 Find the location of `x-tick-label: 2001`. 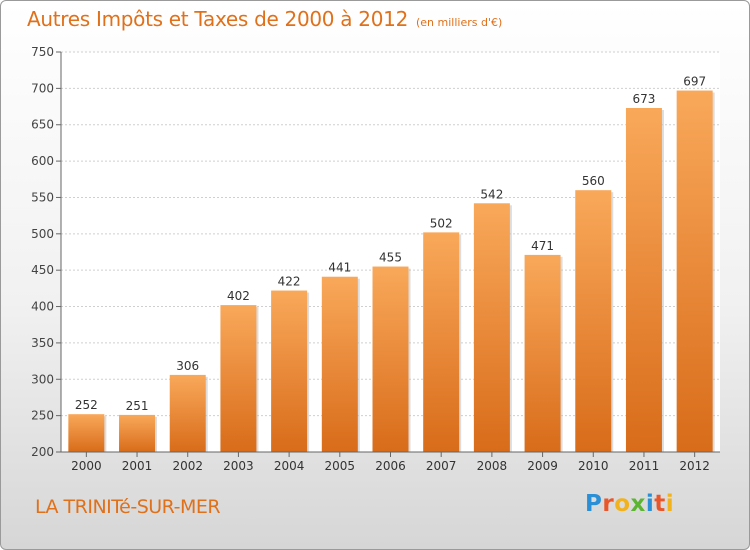

x-tick-label: 2001 is located at coordinates (137, 466).